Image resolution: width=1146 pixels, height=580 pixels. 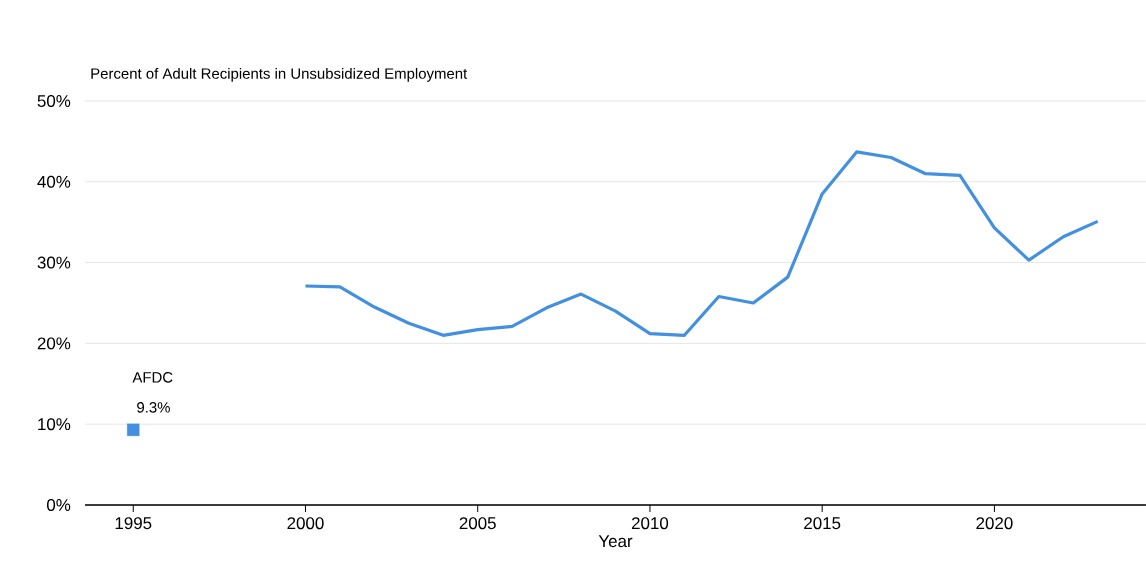 What do you see at coordinates (822, 523) in the screenshot?
I see `x-tick-label: 2015` at bounding box center [822, 523].